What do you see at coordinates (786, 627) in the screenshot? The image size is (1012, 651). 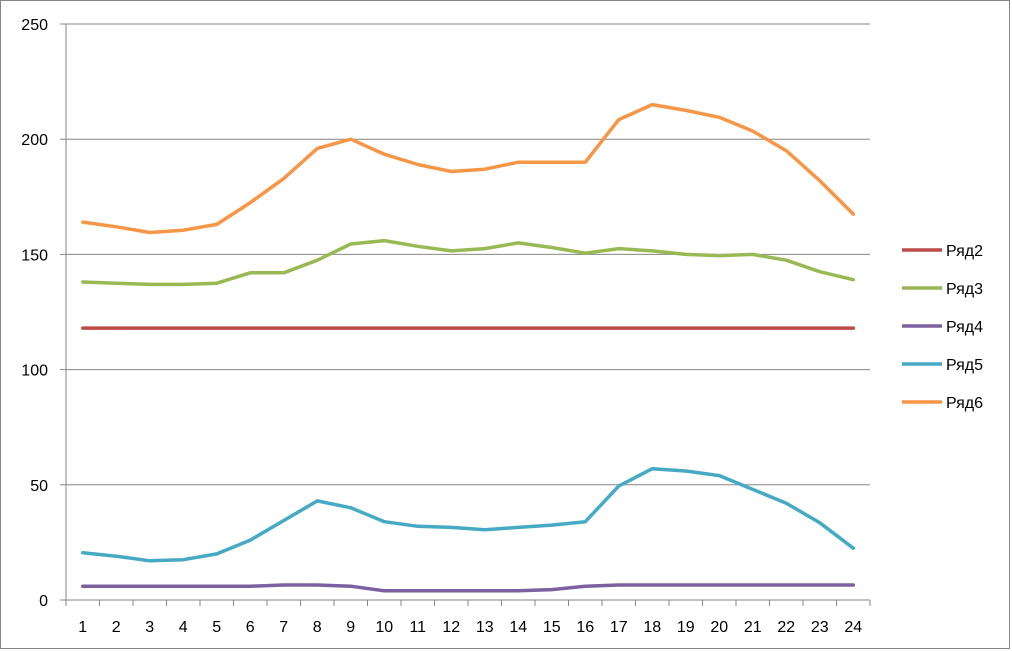 I see `x-tick-label: 22` at bounding box center [786, 627].